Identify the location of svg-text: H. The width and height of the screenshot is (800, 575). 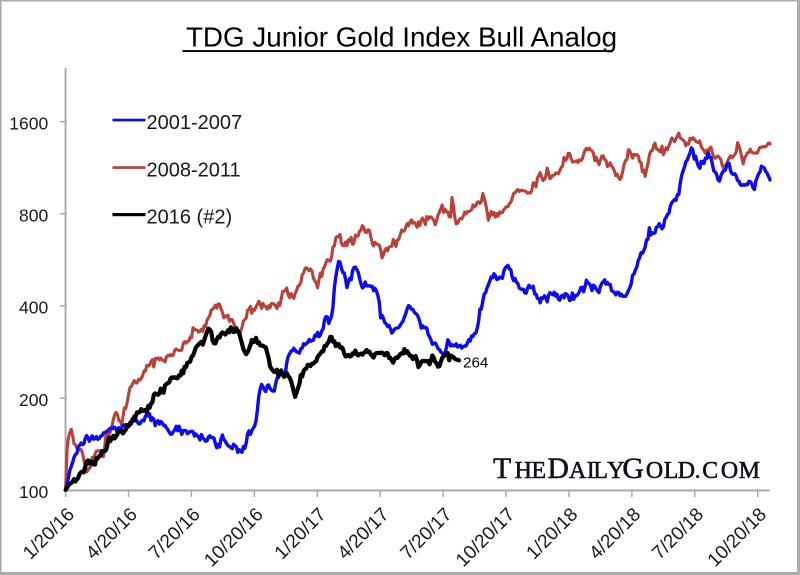
(523, 471).